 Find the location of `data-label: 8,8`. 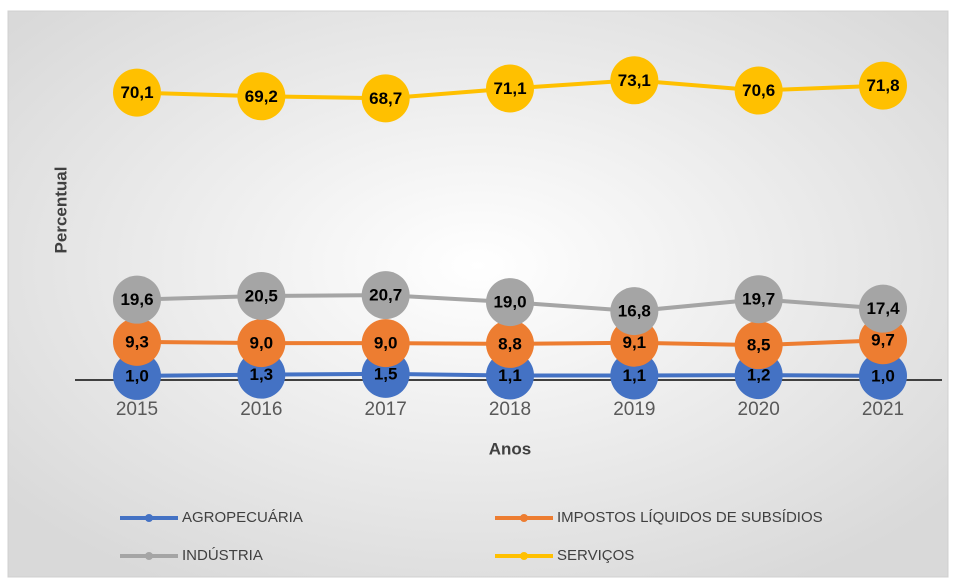

data-label: 8,8 is located at coordinates (510, 343).